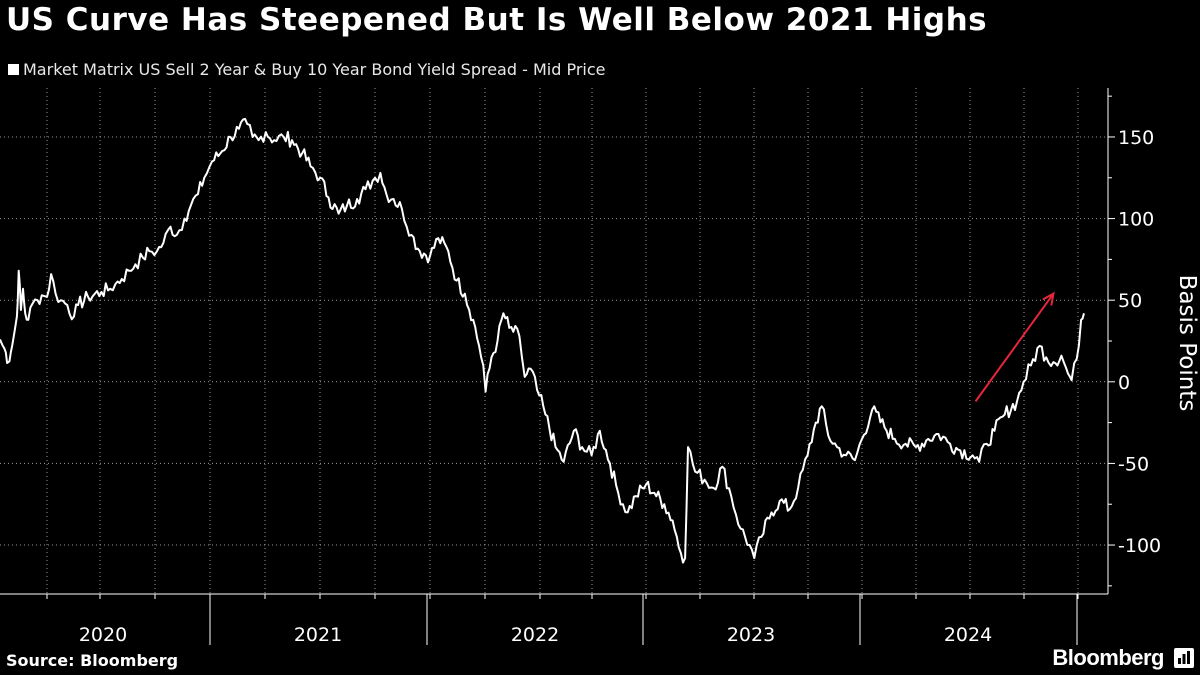 The width and height of the screenshot is (1200, 675). What do you see at coordinates (13, 69) in the screenshot?
I see `legend-swatch` at bounding box center [13, 69].